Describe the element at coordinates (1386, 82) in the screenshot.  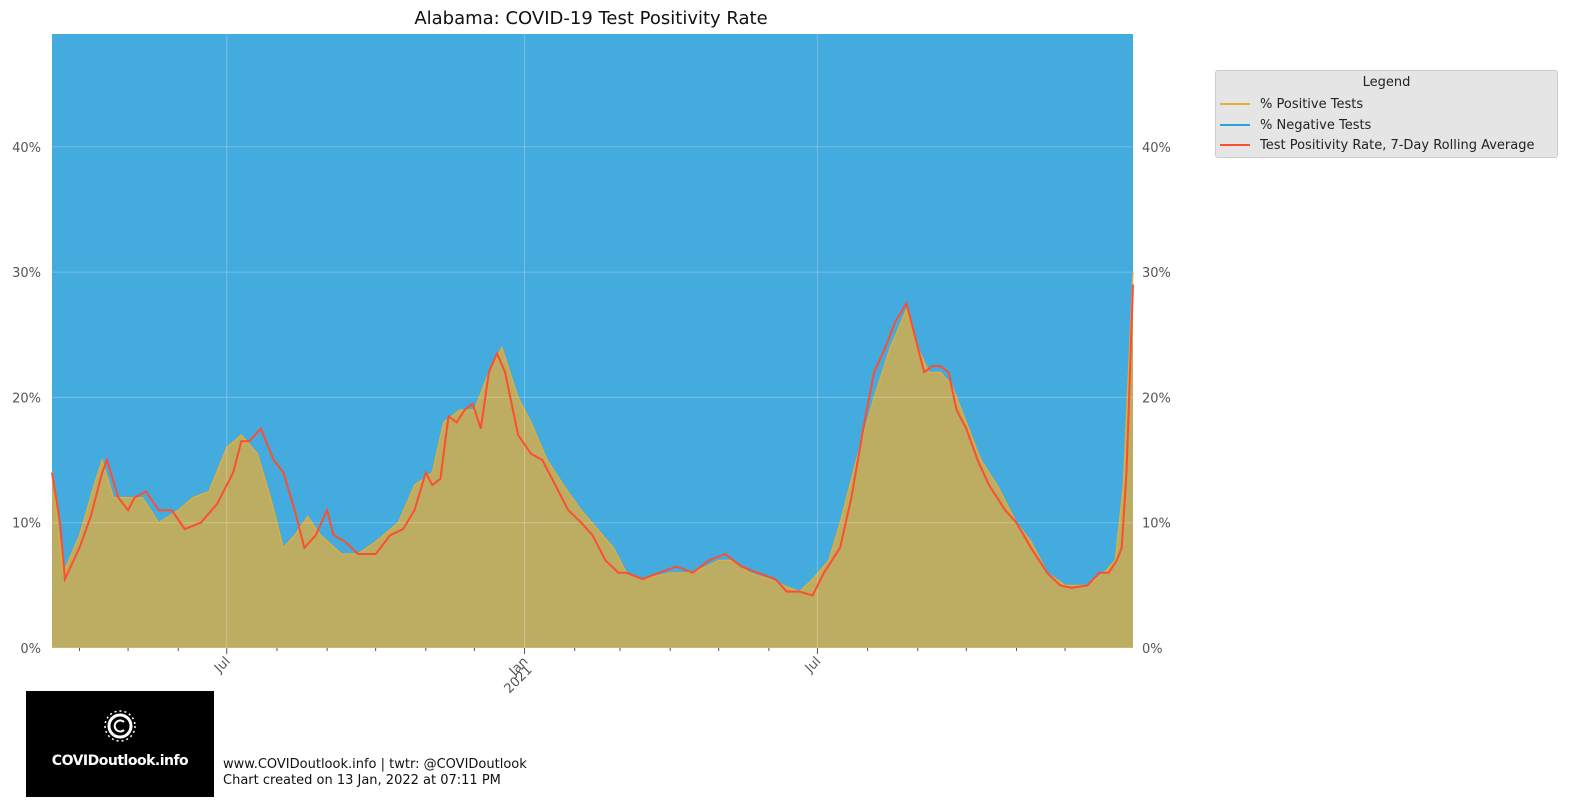
I see `legend-title: Legend` at that location.